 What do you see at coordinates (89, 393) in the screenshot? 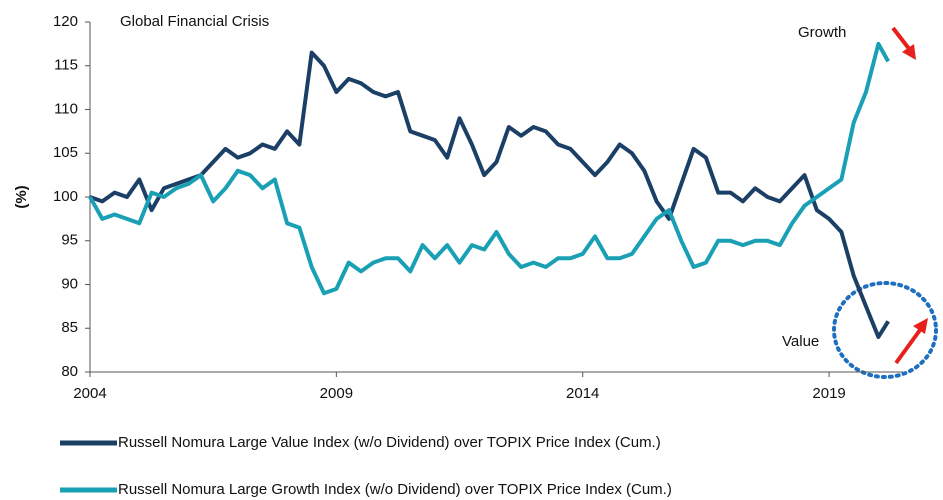
I see `x-tick-label: 2004` at bounding box center [89, 393].